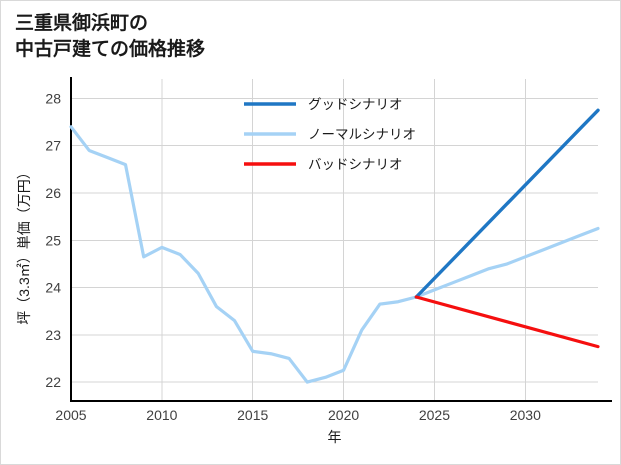  I want to click on x-tick-label: 2010, so click(161, 415).